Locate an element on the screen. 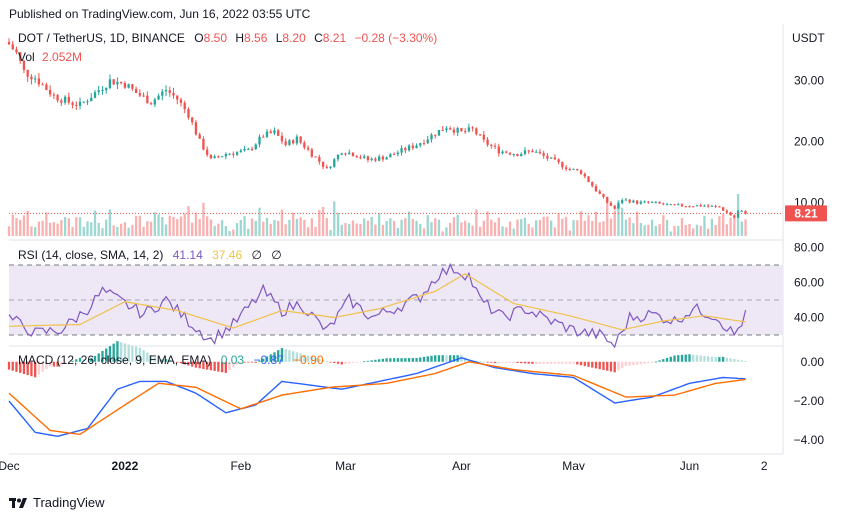  rsi-line is located at coordinates (377, 305).